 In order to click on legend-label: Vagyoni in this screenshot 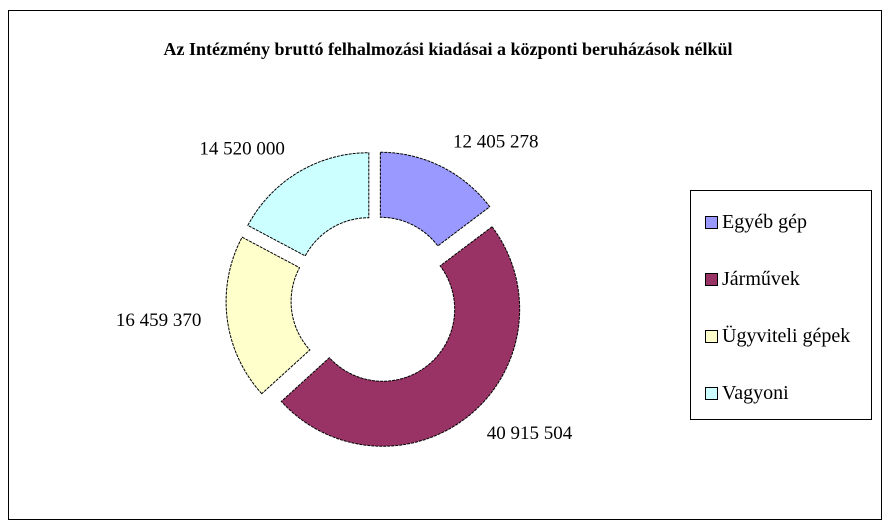, I will do `click(755, 393)`.